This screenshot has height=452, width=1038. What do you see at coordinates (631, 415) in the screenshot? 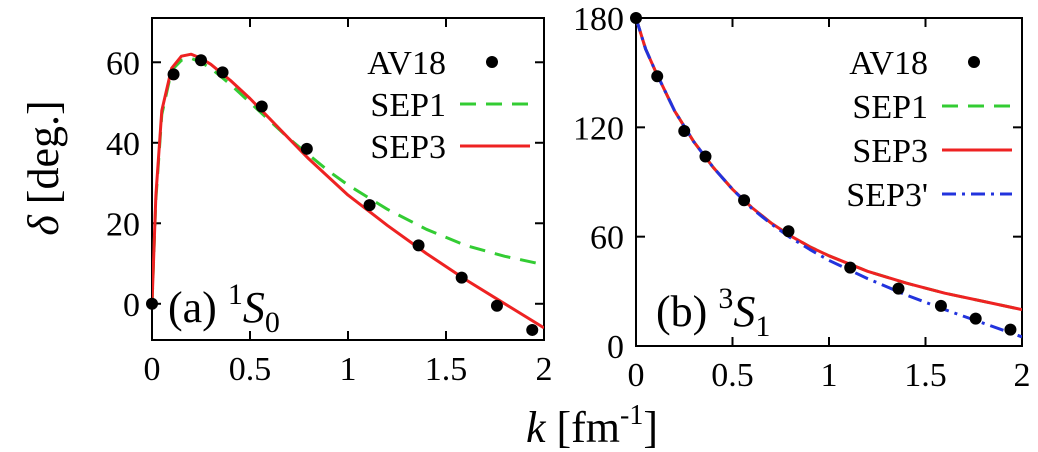
I see `x-axis-label-sup: -1` at bounding box center [631, 415].